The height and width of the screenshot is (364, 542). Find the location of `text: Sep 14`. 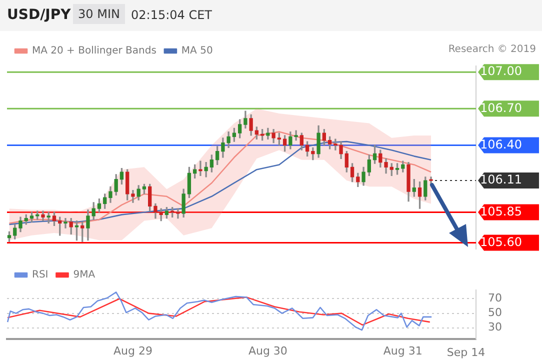

text: Sep 14 is located at coordinates (466, 353).